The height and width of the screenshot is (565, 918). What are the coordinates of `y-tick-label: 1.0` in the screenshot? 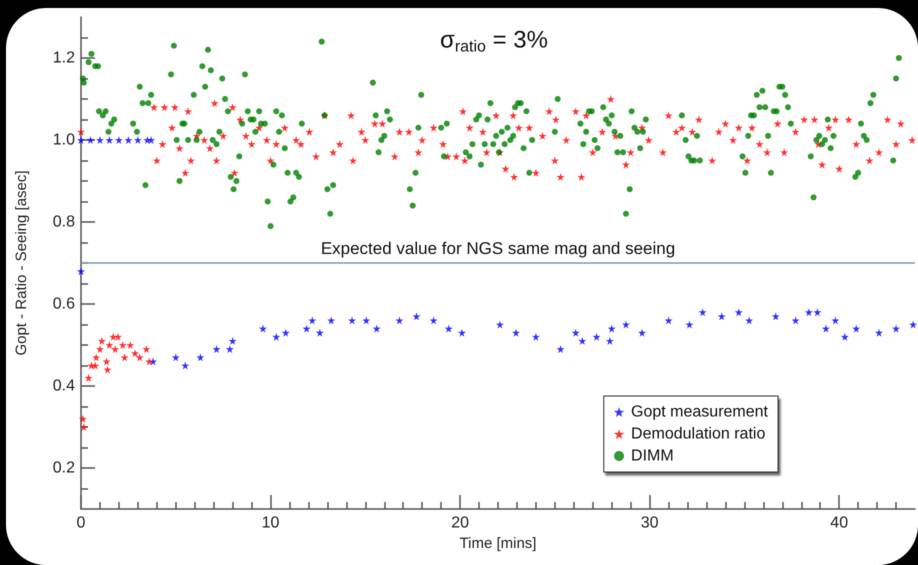 It's located at (64, 140).